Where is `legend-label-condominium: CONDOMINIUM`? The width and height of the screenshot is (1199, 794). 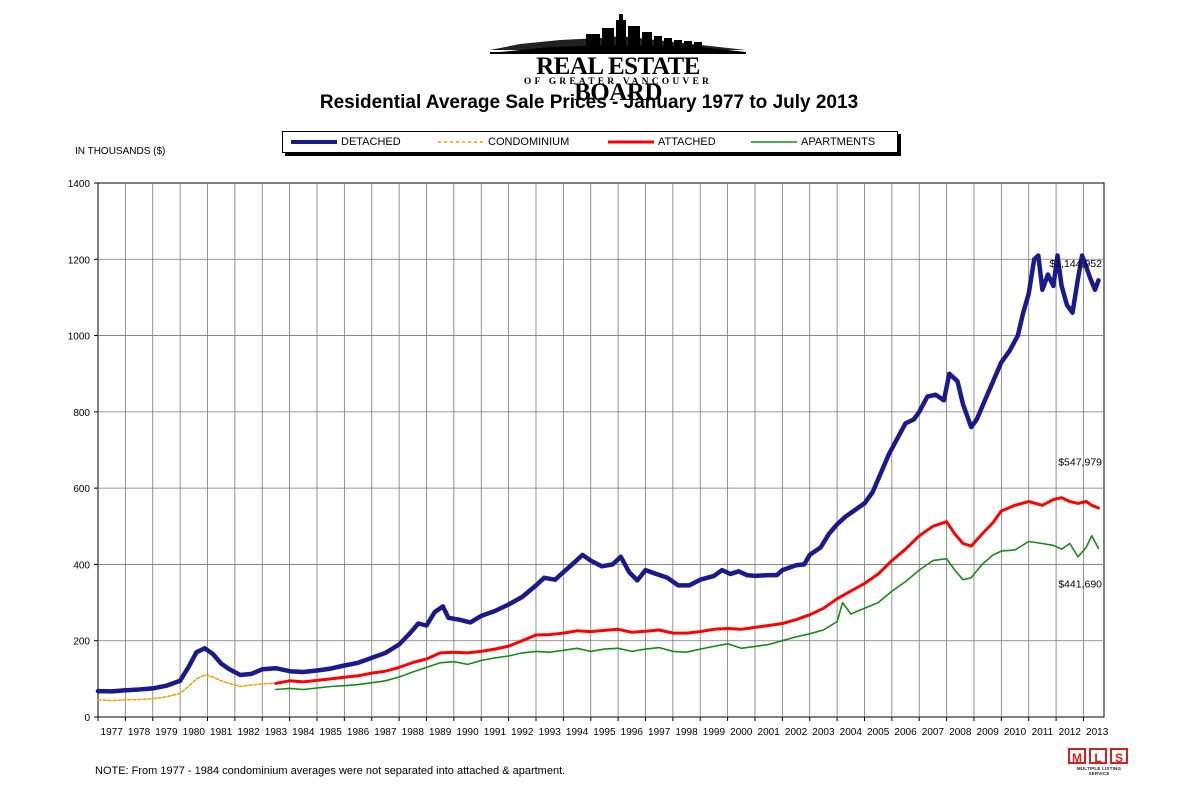
legend-label-condominium: CONDOMINIUM is located at coordinates (529, 142).